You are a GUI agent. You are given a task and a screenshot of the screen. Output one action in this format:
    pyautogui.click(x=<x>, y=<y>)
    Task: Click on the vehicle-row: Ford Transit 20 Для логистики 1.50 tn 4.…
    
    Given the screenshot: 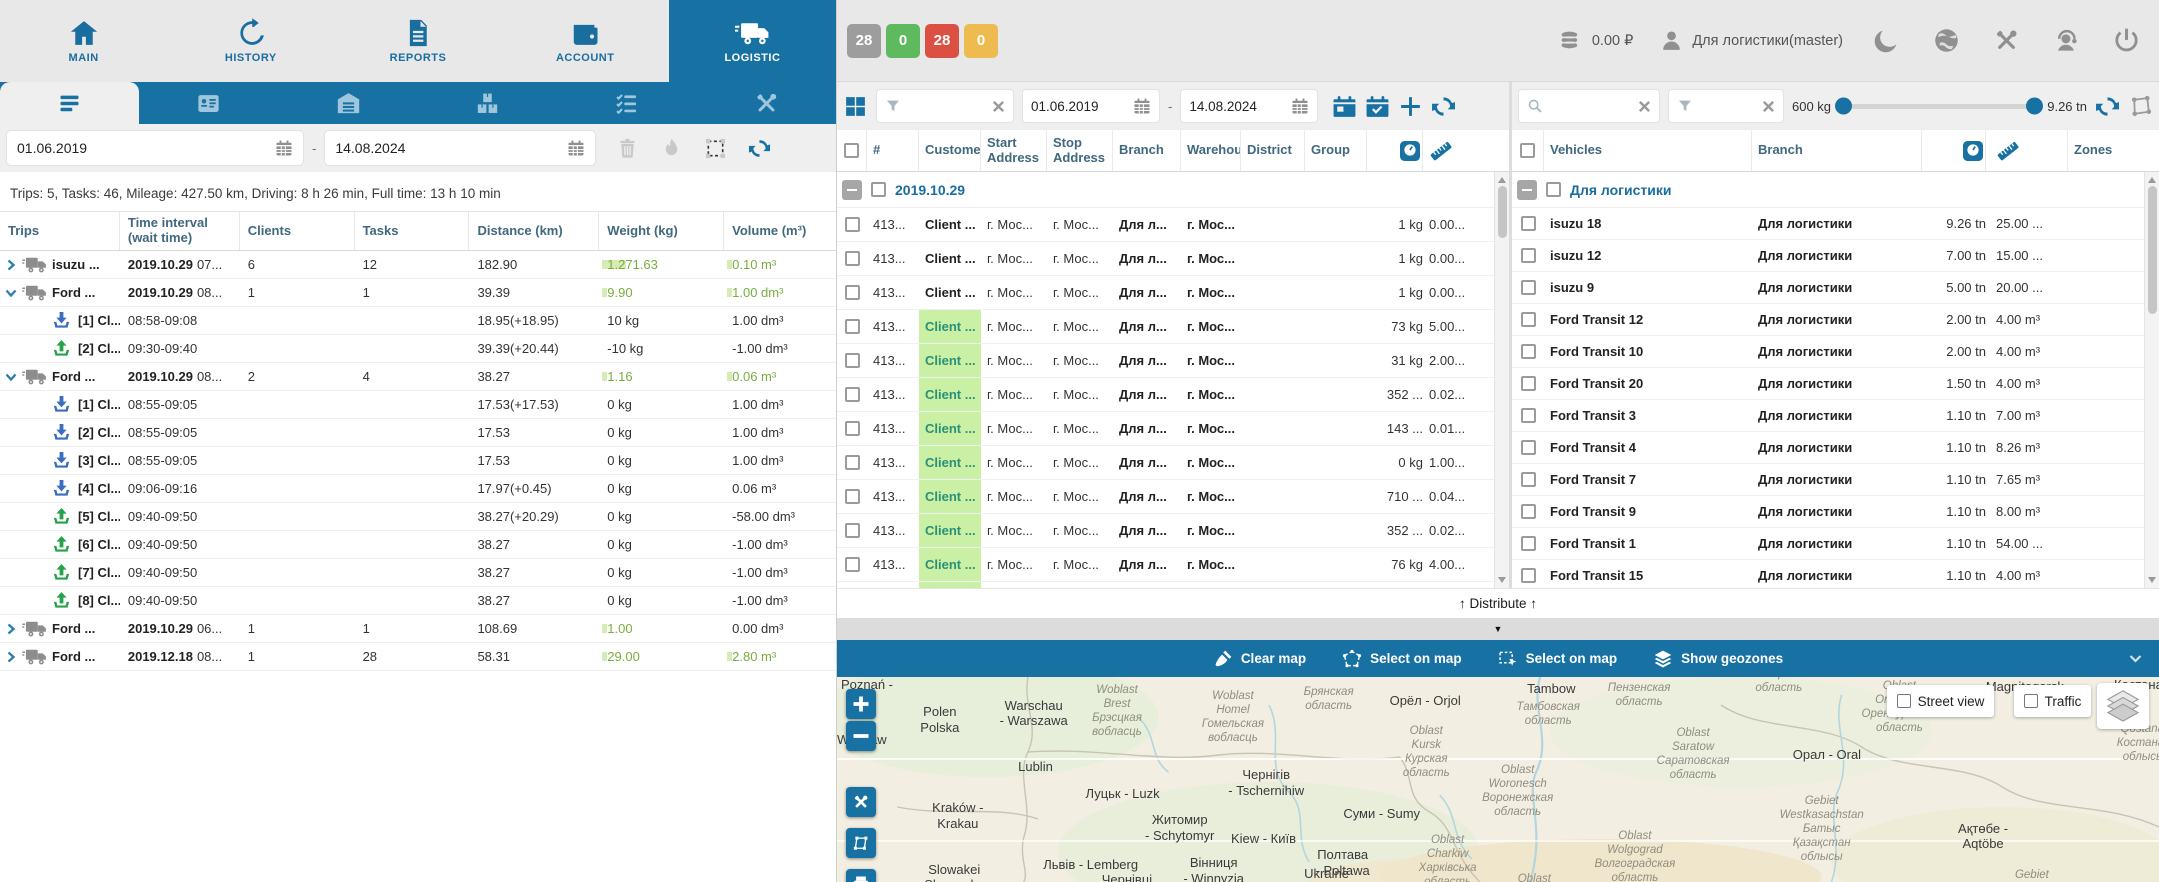 What is the action you would take?
    pyautogui.click(x=1828, y=384)
    